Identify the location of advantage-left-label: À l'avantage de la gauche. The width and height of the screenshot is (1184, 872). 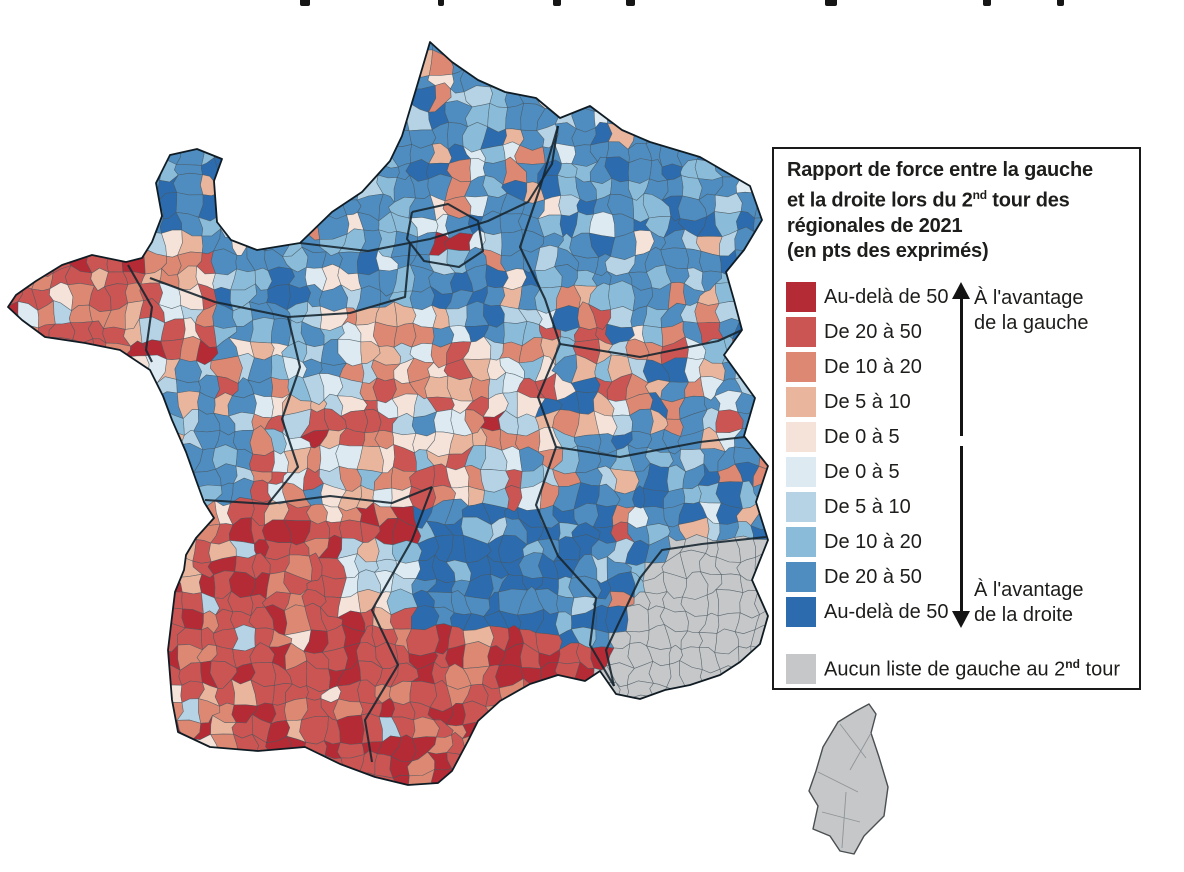
(1031, 310).